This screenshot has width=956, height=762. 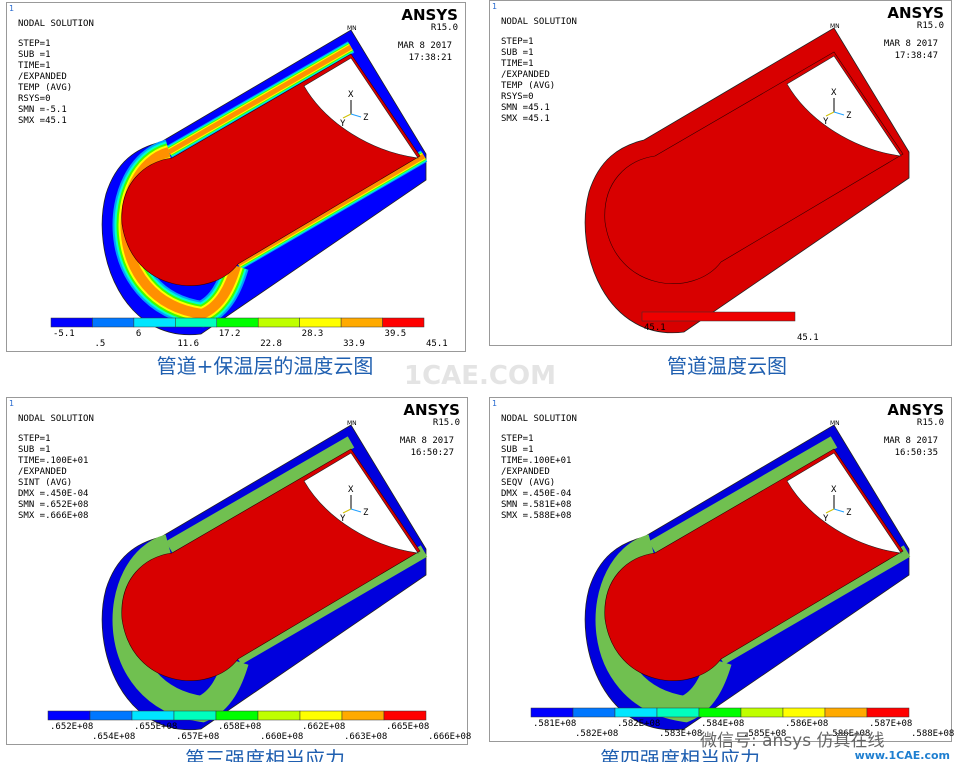 I want to click on legend-label-top: .581E+08, so click(x=554, y=724).